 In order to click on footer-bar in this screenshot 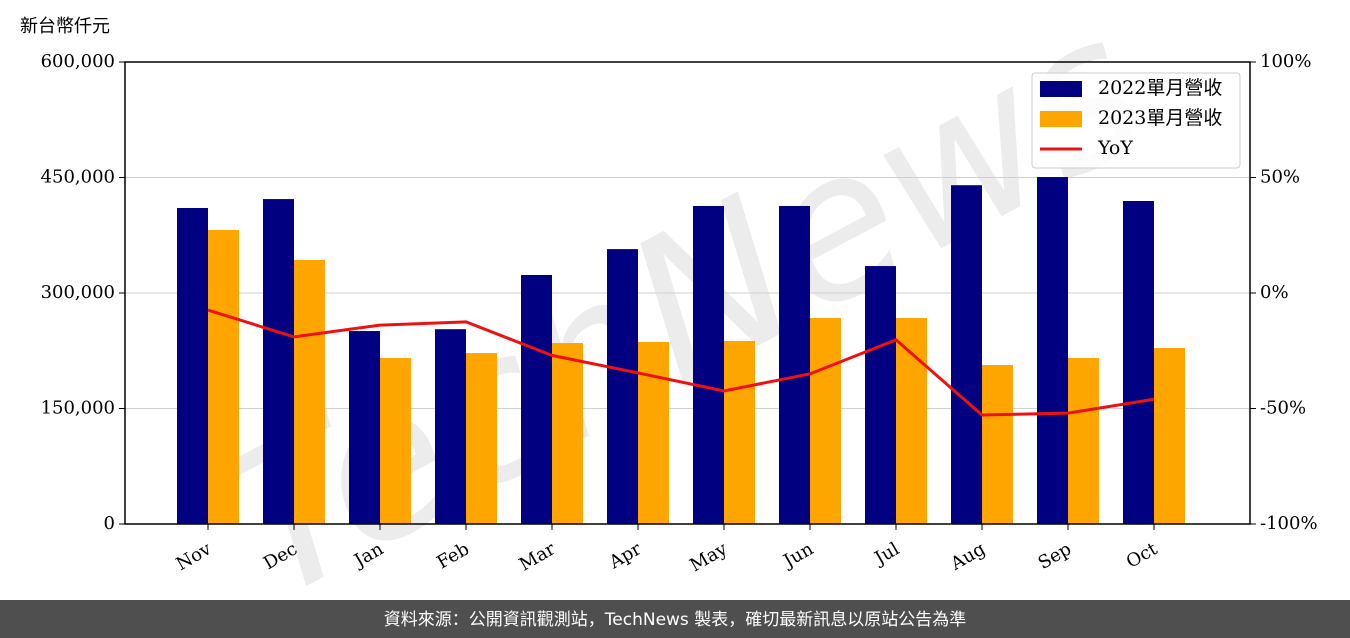, I will do `click(675, 619)`.